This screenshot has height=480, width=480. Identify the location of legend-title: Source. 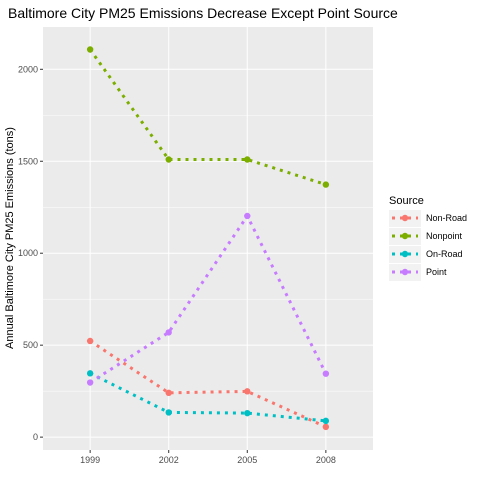
(406, 201).